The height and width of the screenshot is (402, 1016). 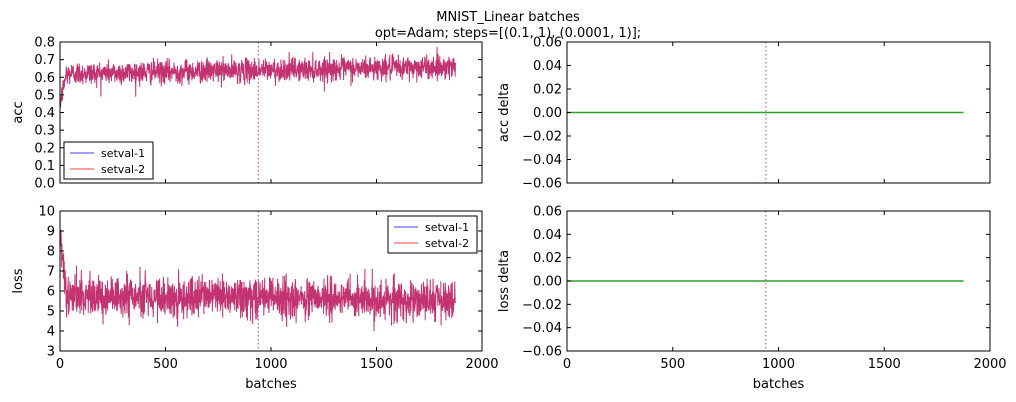 I want to click on figure-title-line2: opt=Adam; steps=[(0.1, 1), (0.0001, 1)];, so click(x=508, y=33).